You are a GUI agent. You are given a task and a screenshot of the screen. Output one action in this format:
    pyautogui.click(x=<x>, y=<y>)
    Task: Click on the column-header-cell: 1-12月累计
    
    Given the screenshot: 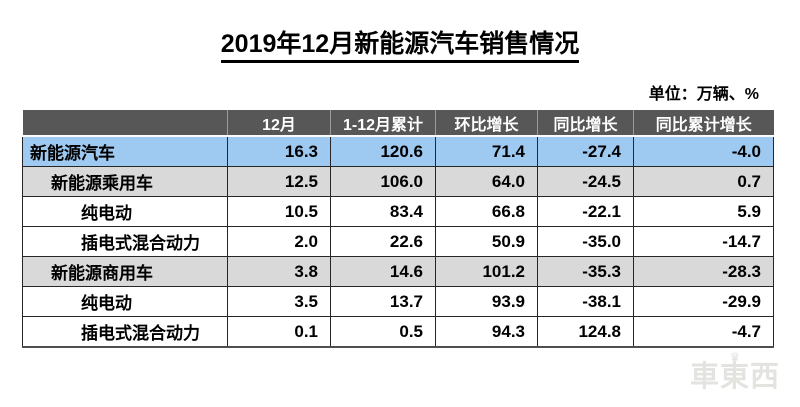 What is the action you would take?
    pyautogui.click(x=383, y=123)
    